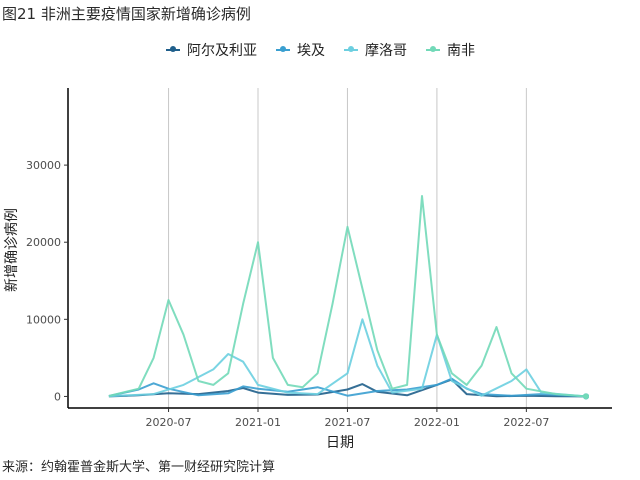  I want to click on legend-item-morocco: 摩洛哥, so click(375, 50).